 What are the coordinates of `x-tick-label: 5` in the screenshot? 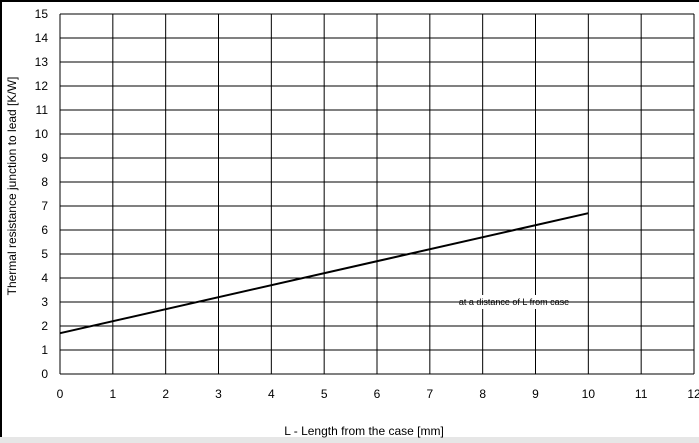 It's located at (324, 394).